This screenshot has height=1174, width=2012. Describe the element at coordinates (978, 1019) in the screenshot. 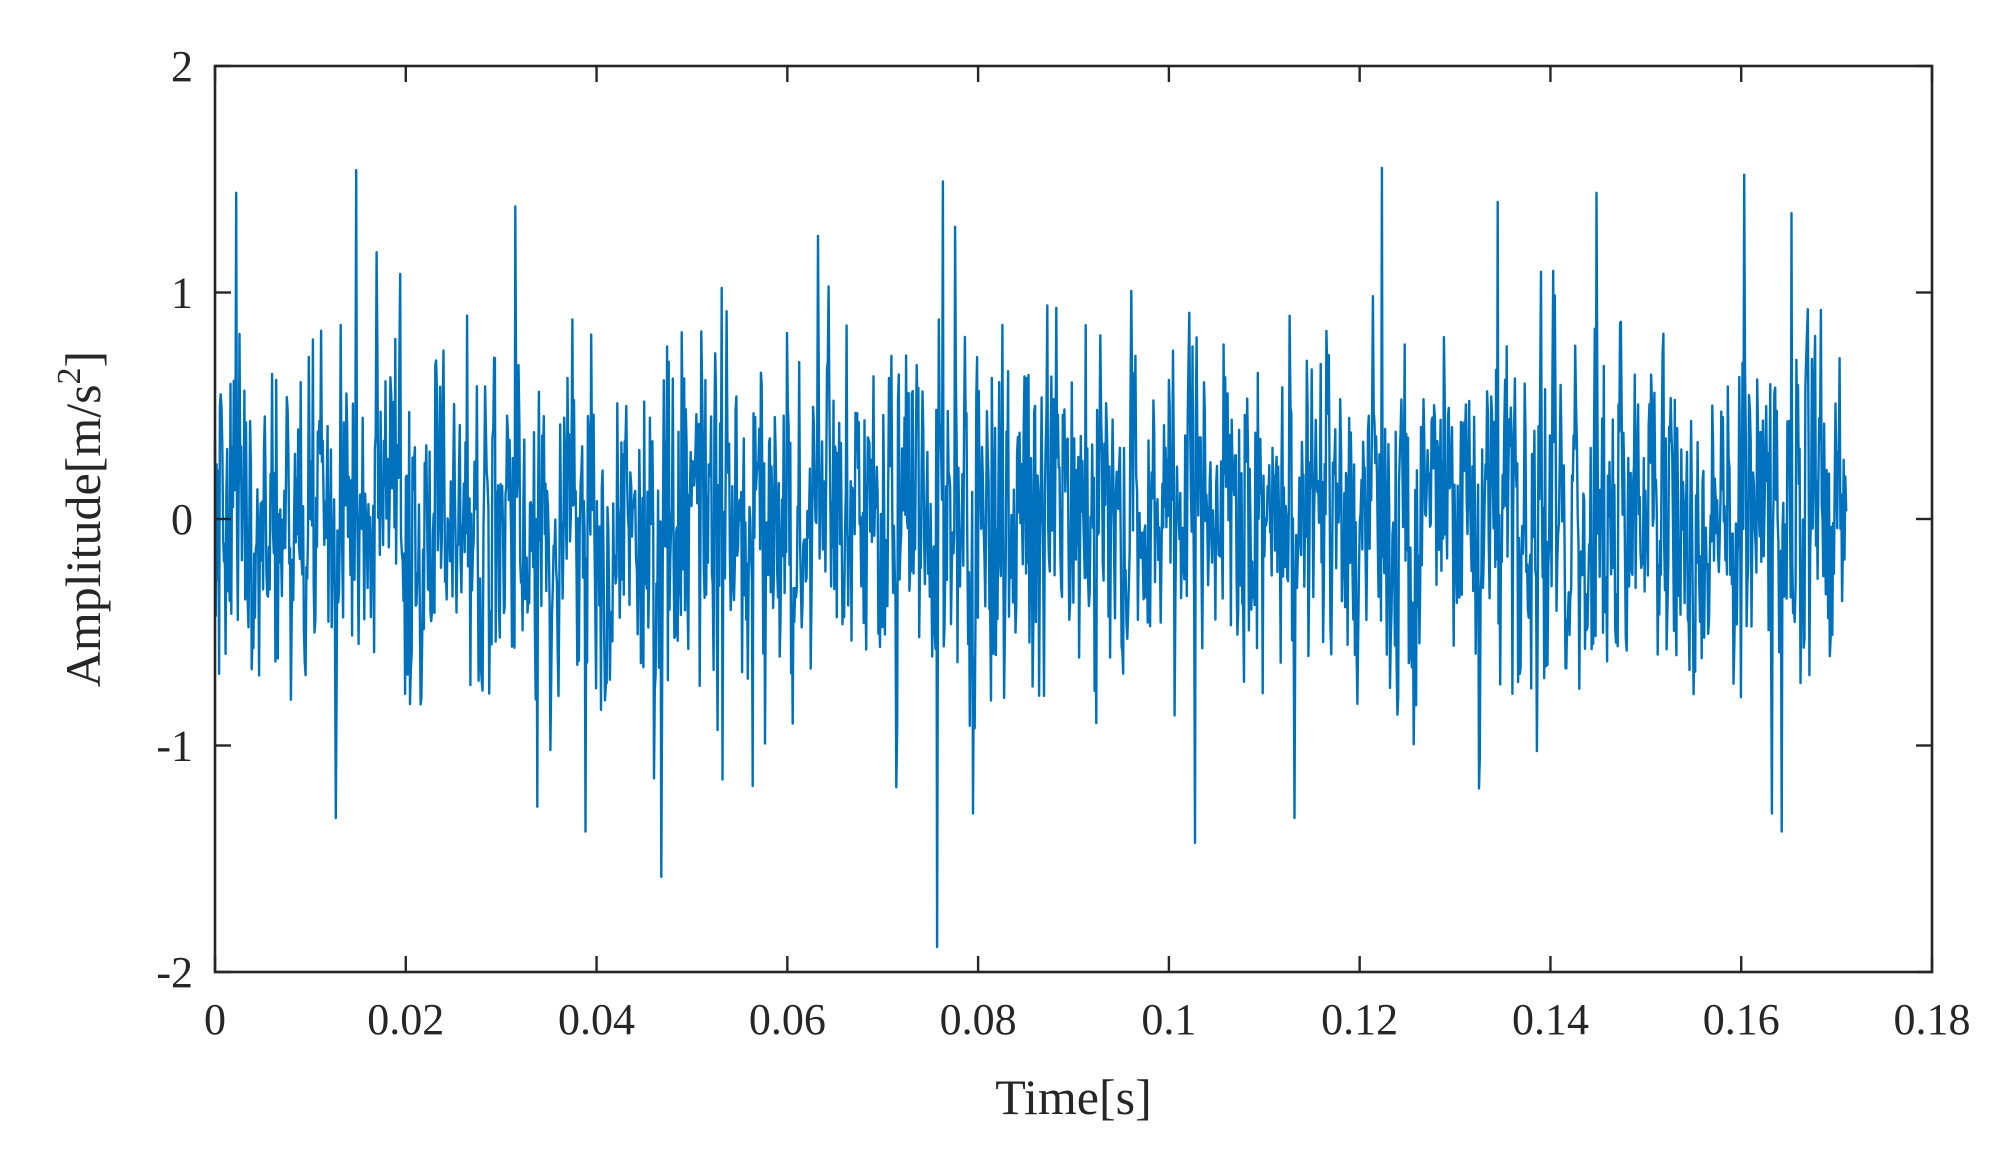

I see `x-tick-label: 0.08` at that location.